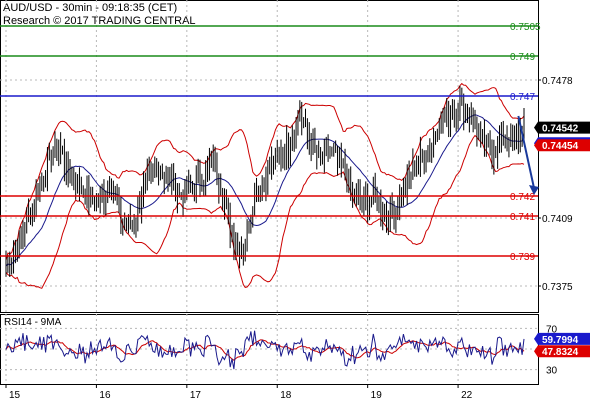 The width and height of the screenshot is (590, 400). Describe the element at coordinates (522, 217) in the screenshot. I see `level-label-support: 0.741` at that location.